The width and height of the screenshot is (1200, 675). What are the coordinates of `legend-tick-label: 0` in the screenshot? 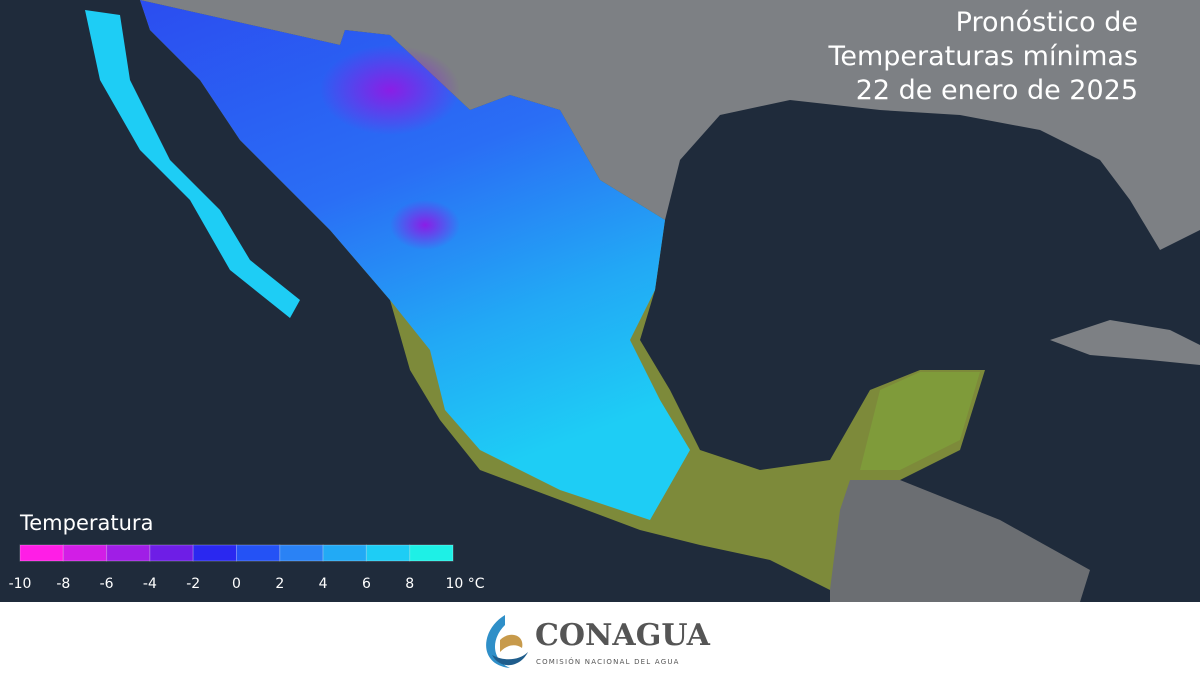 It's located at (236, 584).